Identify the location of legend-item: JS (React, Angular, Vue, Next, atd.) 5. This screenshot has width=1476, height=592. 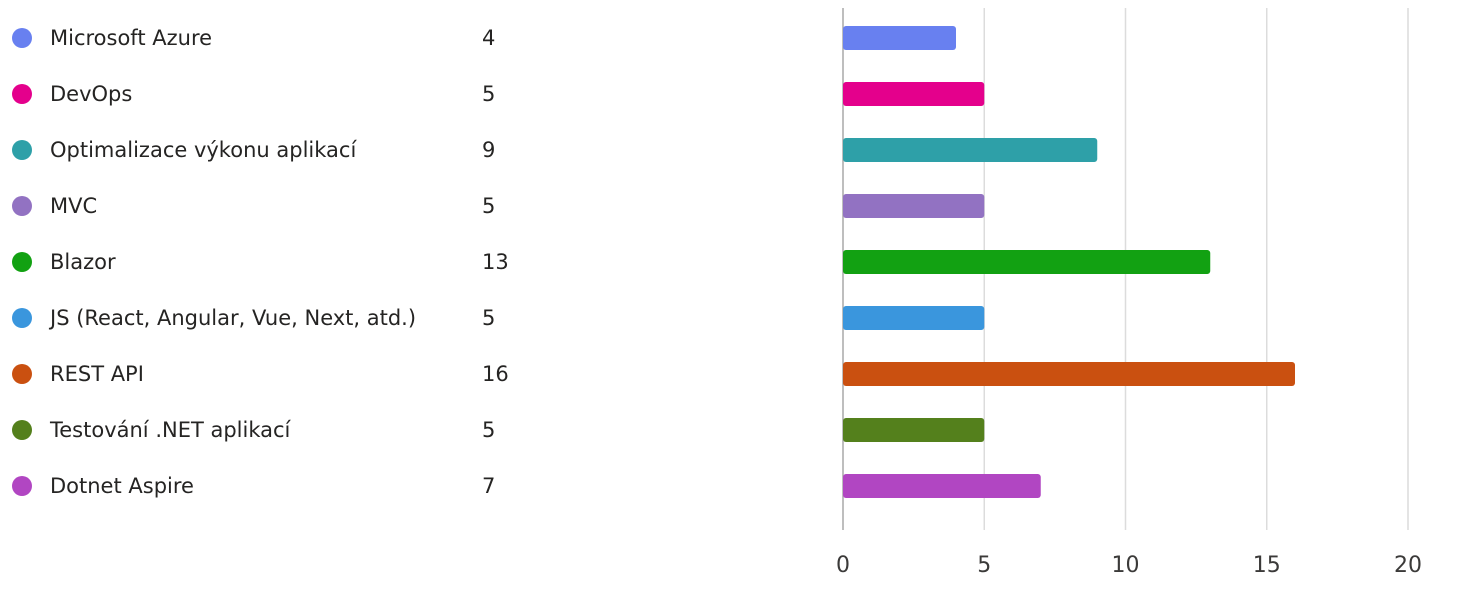
(280, 319).